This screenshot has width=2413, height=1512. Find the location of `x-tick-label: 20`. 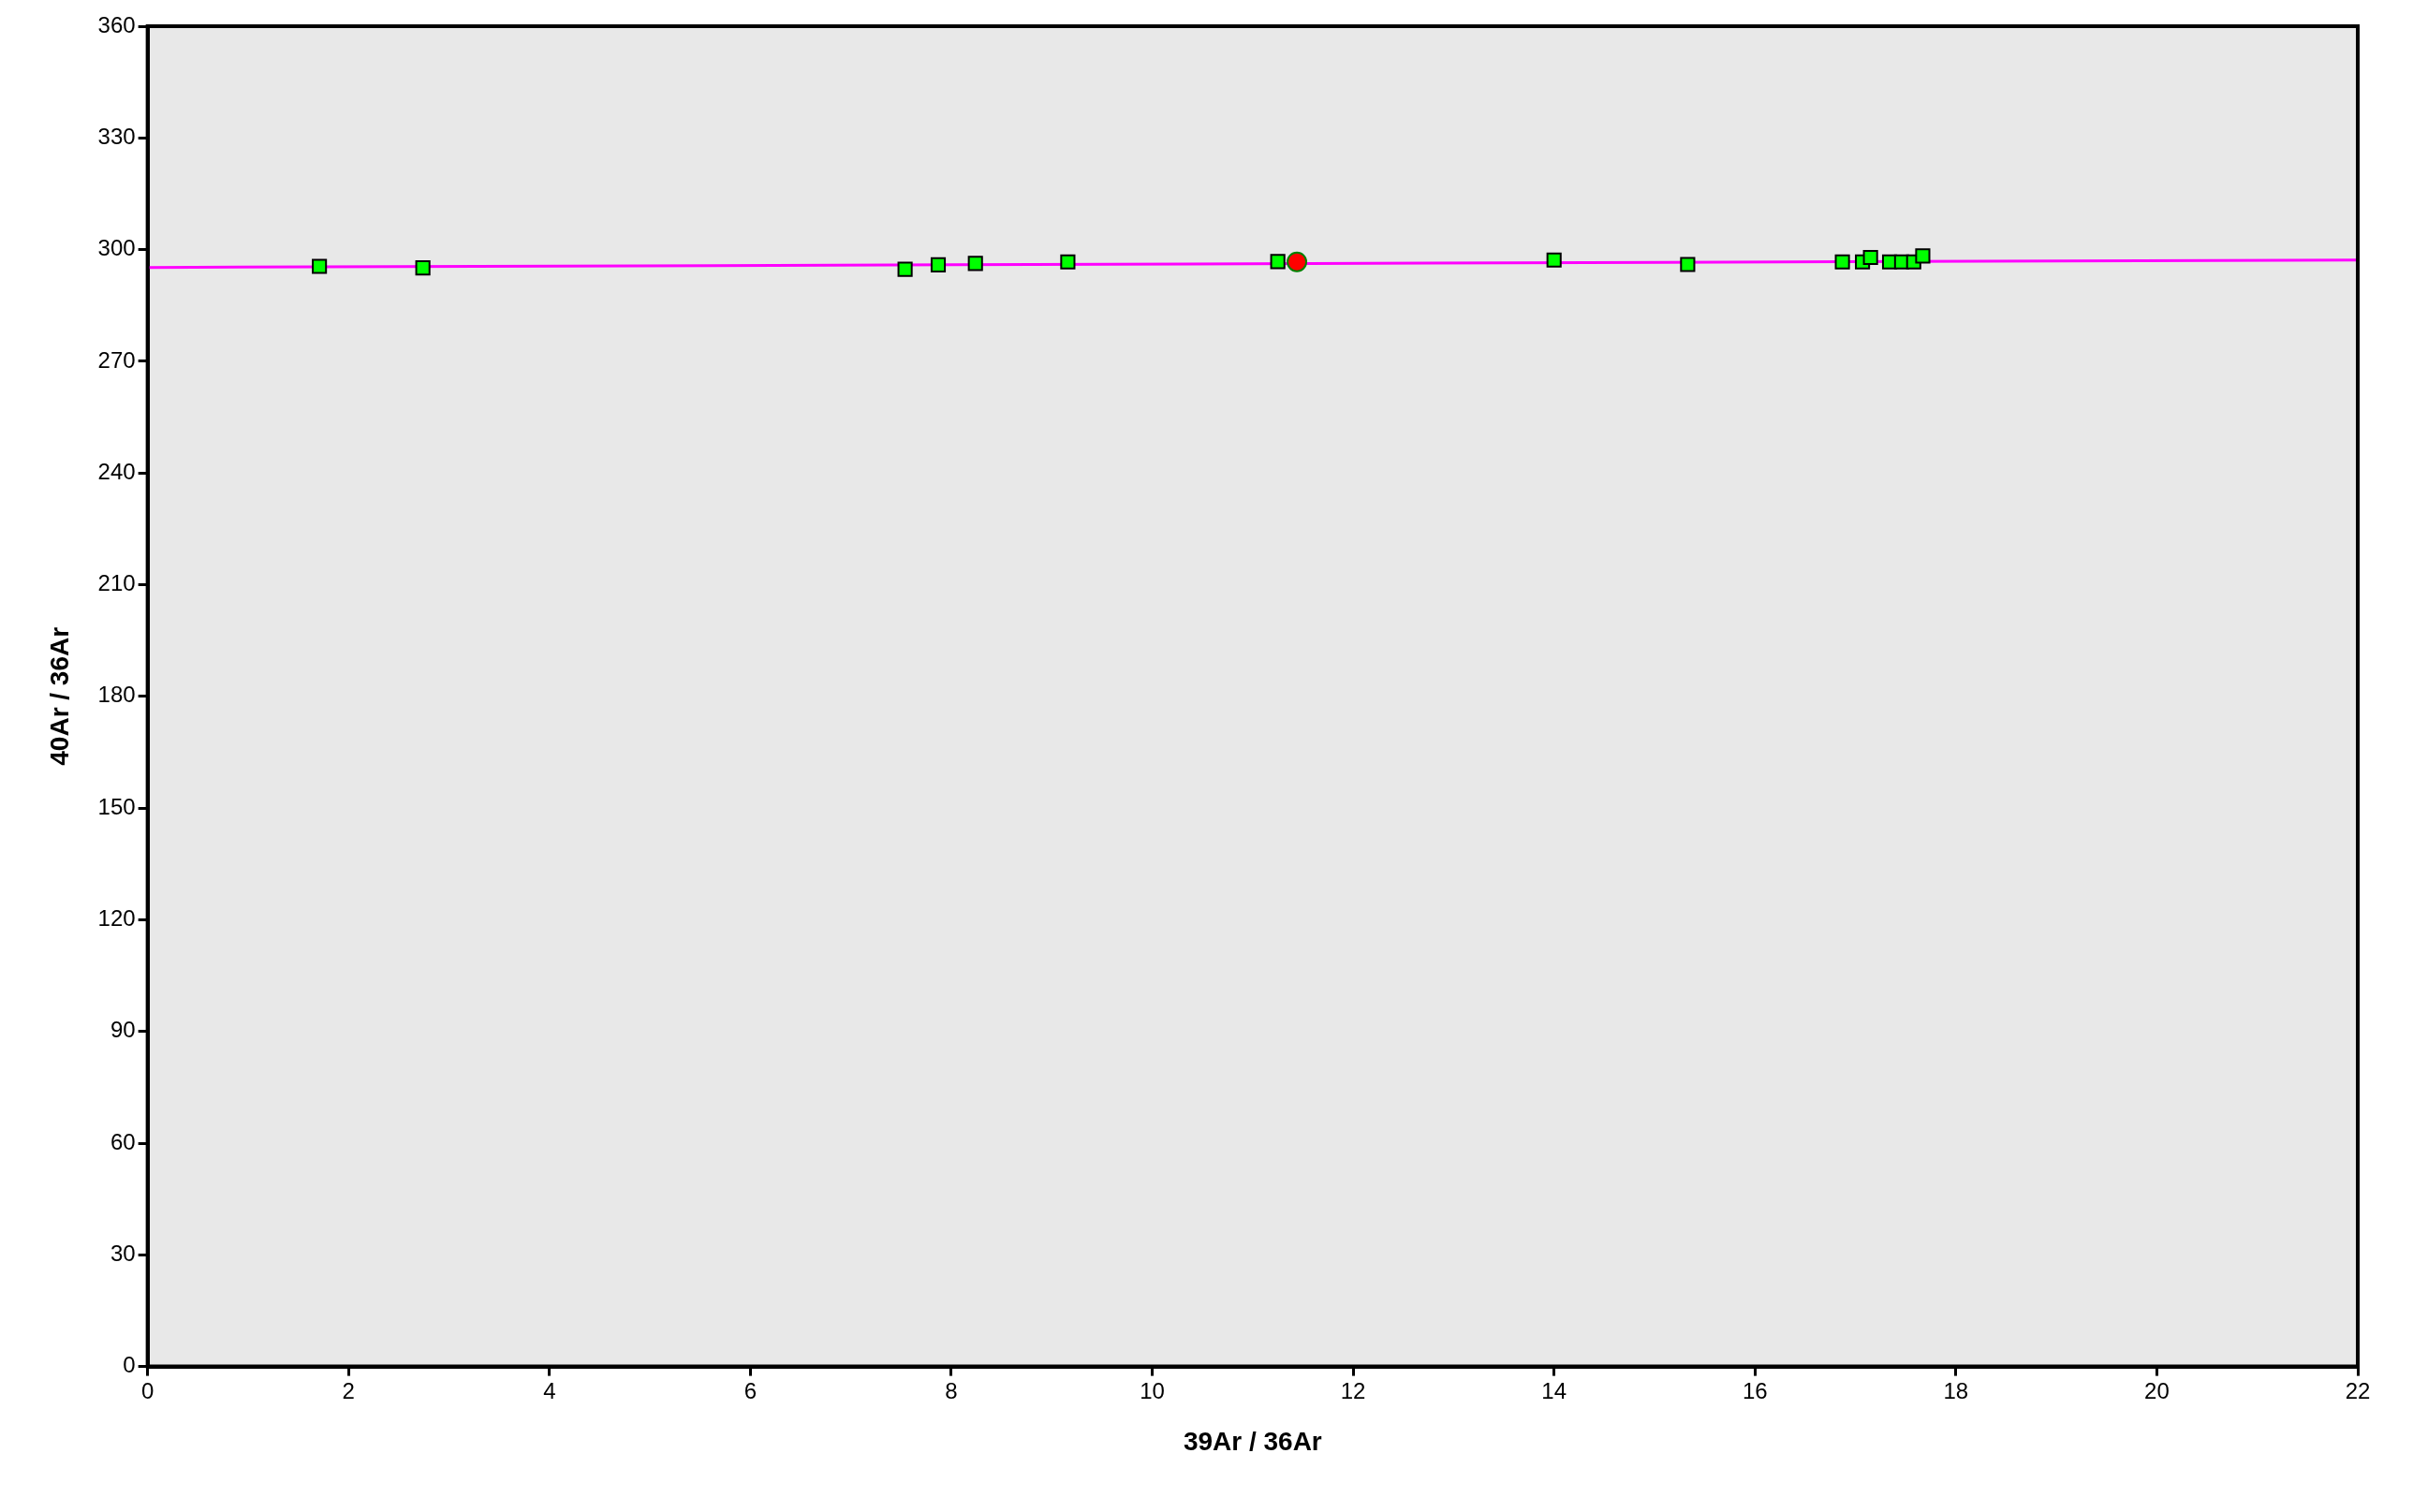

x-tick-label: 20 is located at coordinates (2157, 1390).